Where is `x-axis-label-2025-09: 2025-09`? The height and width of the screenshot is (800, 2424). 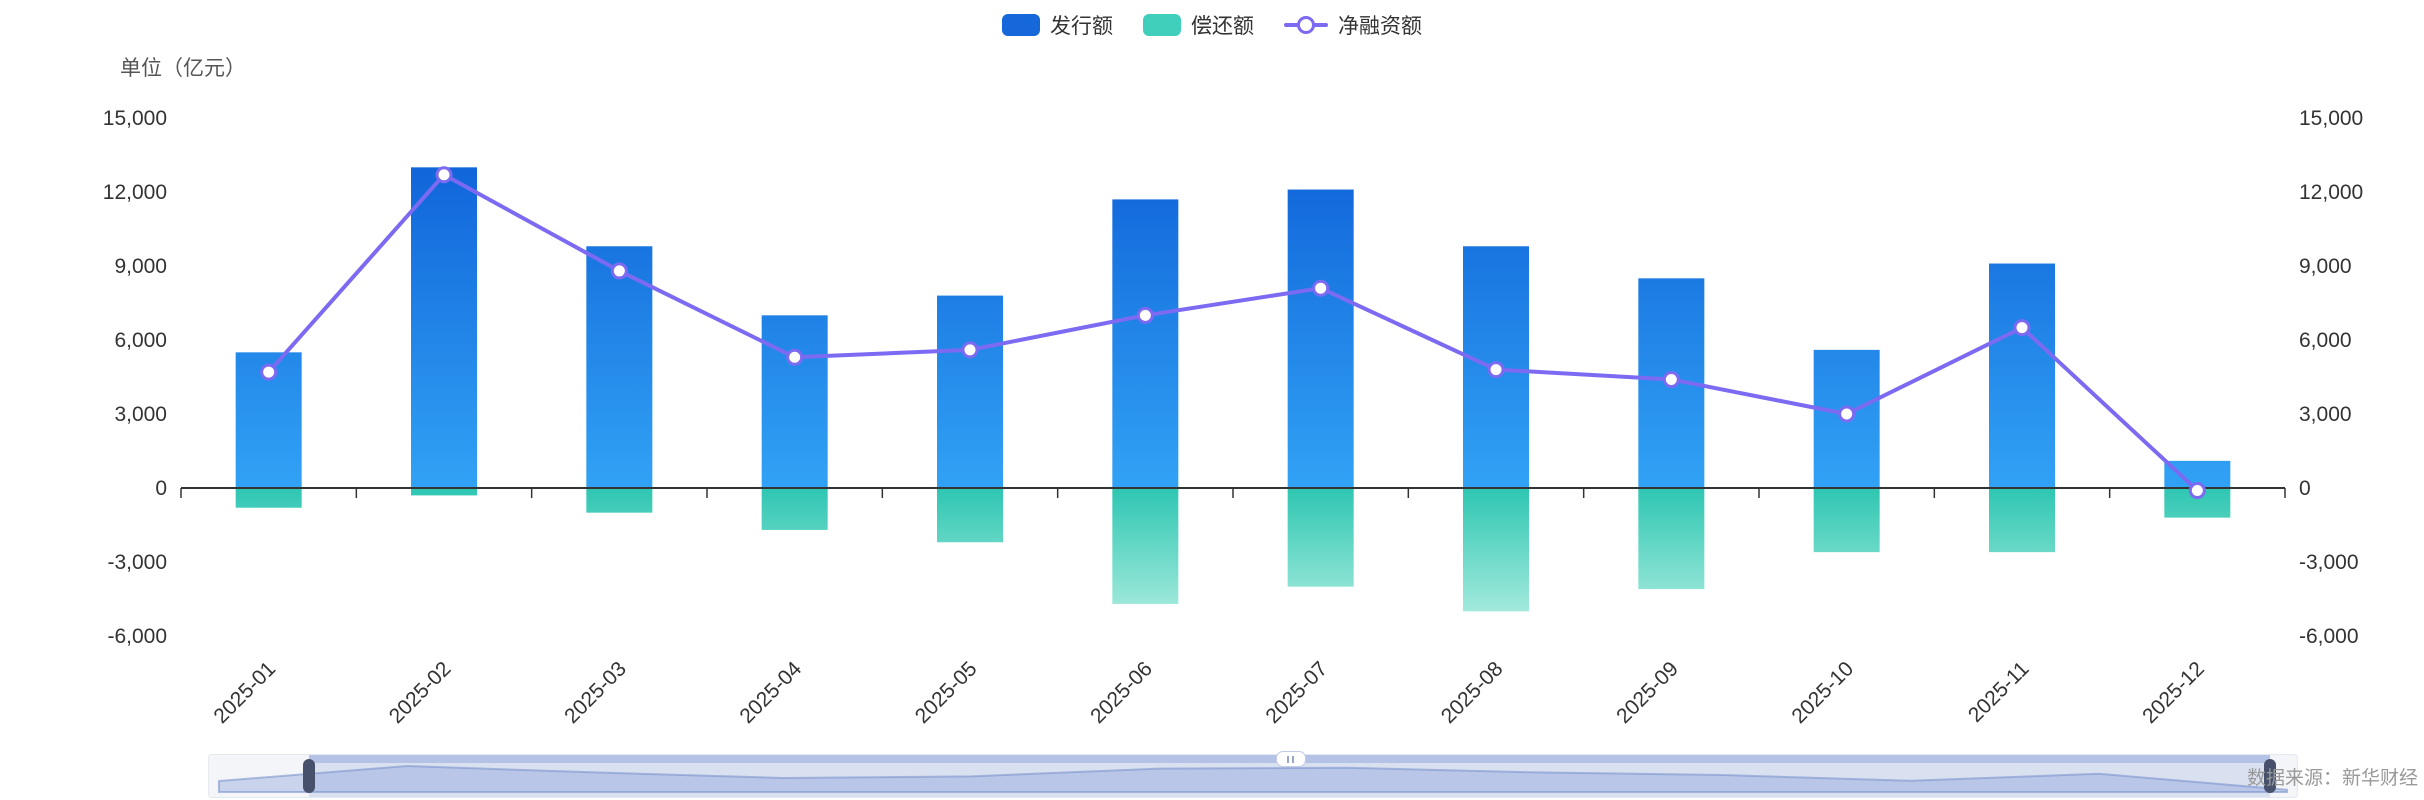
x-axis-label-2025-09: 2025-09 is located at coordinates (1647, 692).